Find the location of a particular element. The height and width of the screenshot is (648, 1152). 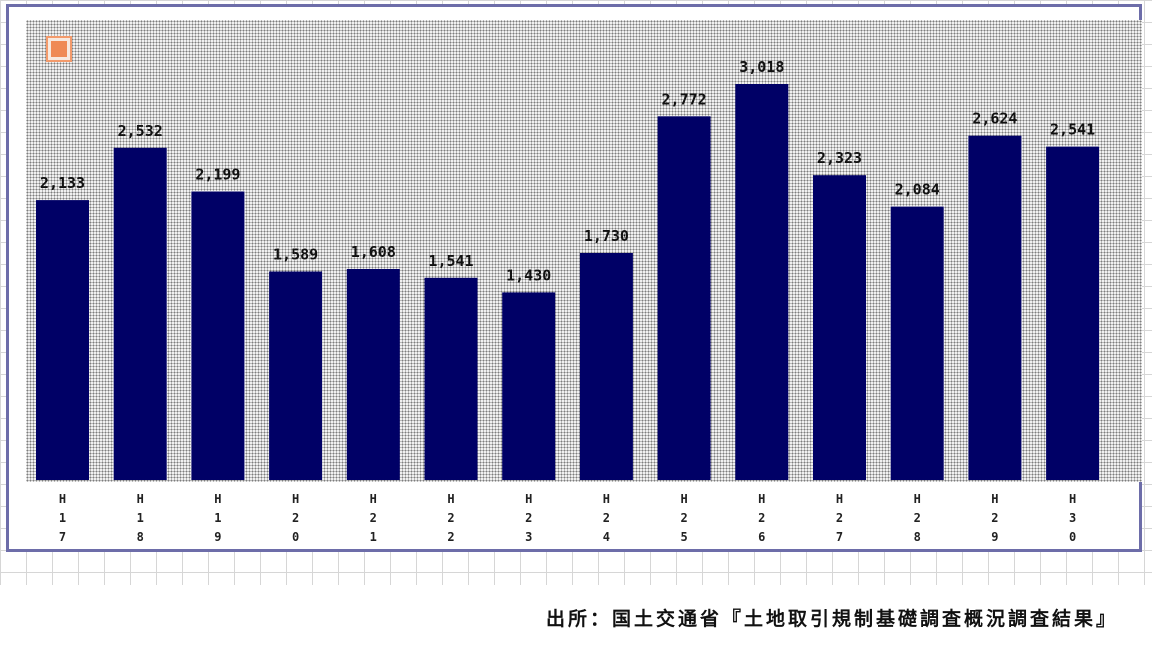

bar-H27 is located at coordinates (839, 327).